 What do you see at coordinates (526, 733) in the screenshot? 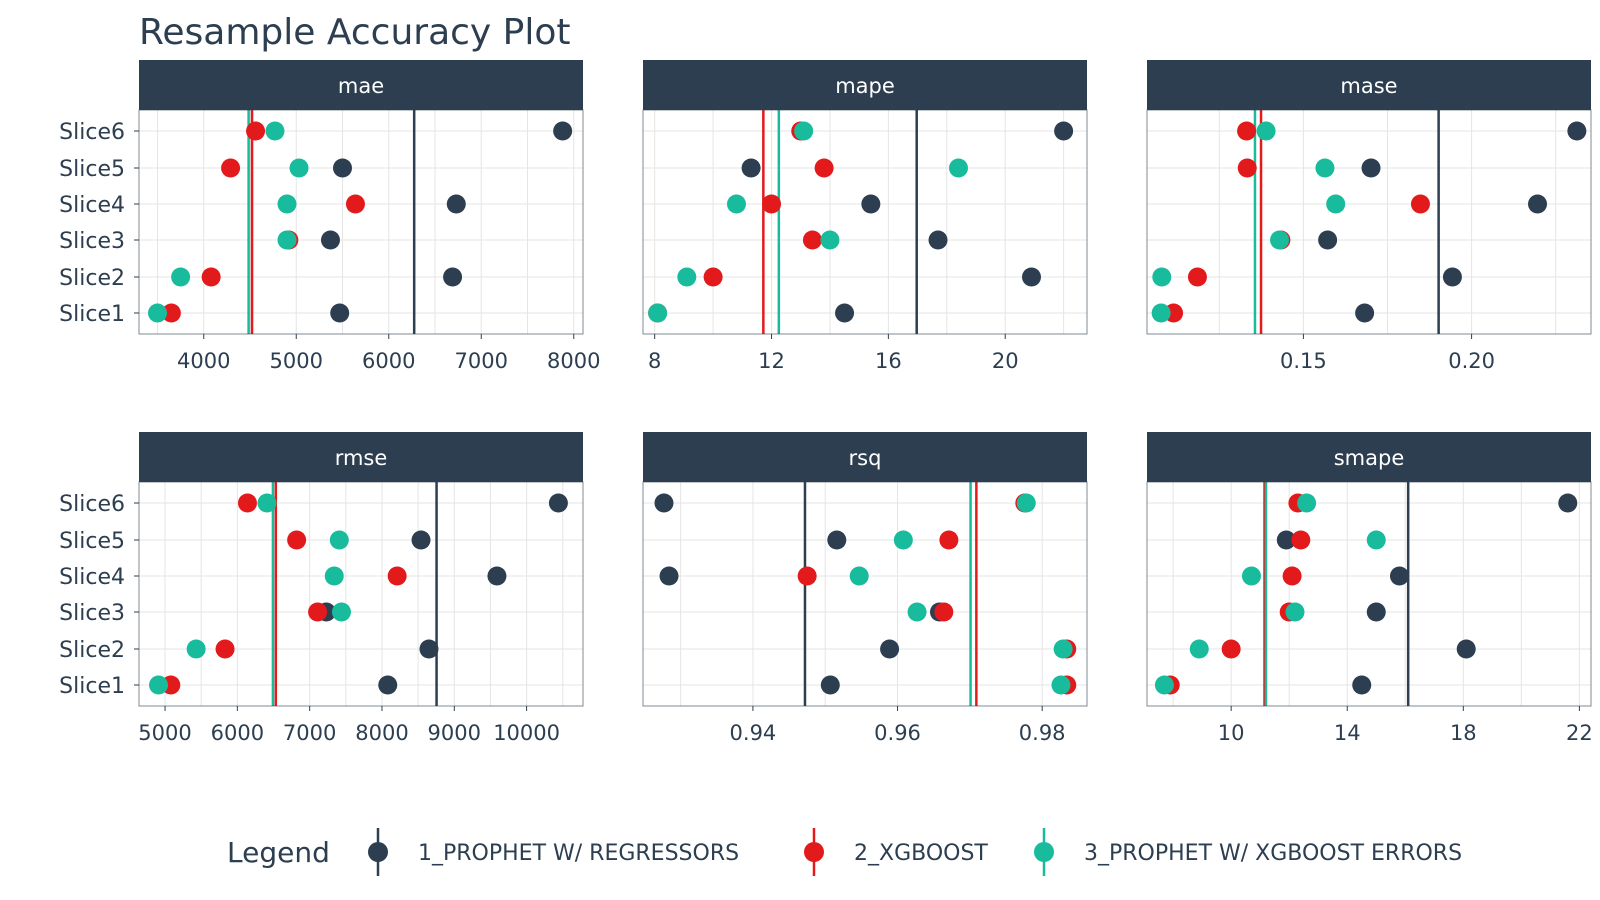
I see `x-tick-label: 10000` at bounding box center [526, 733].